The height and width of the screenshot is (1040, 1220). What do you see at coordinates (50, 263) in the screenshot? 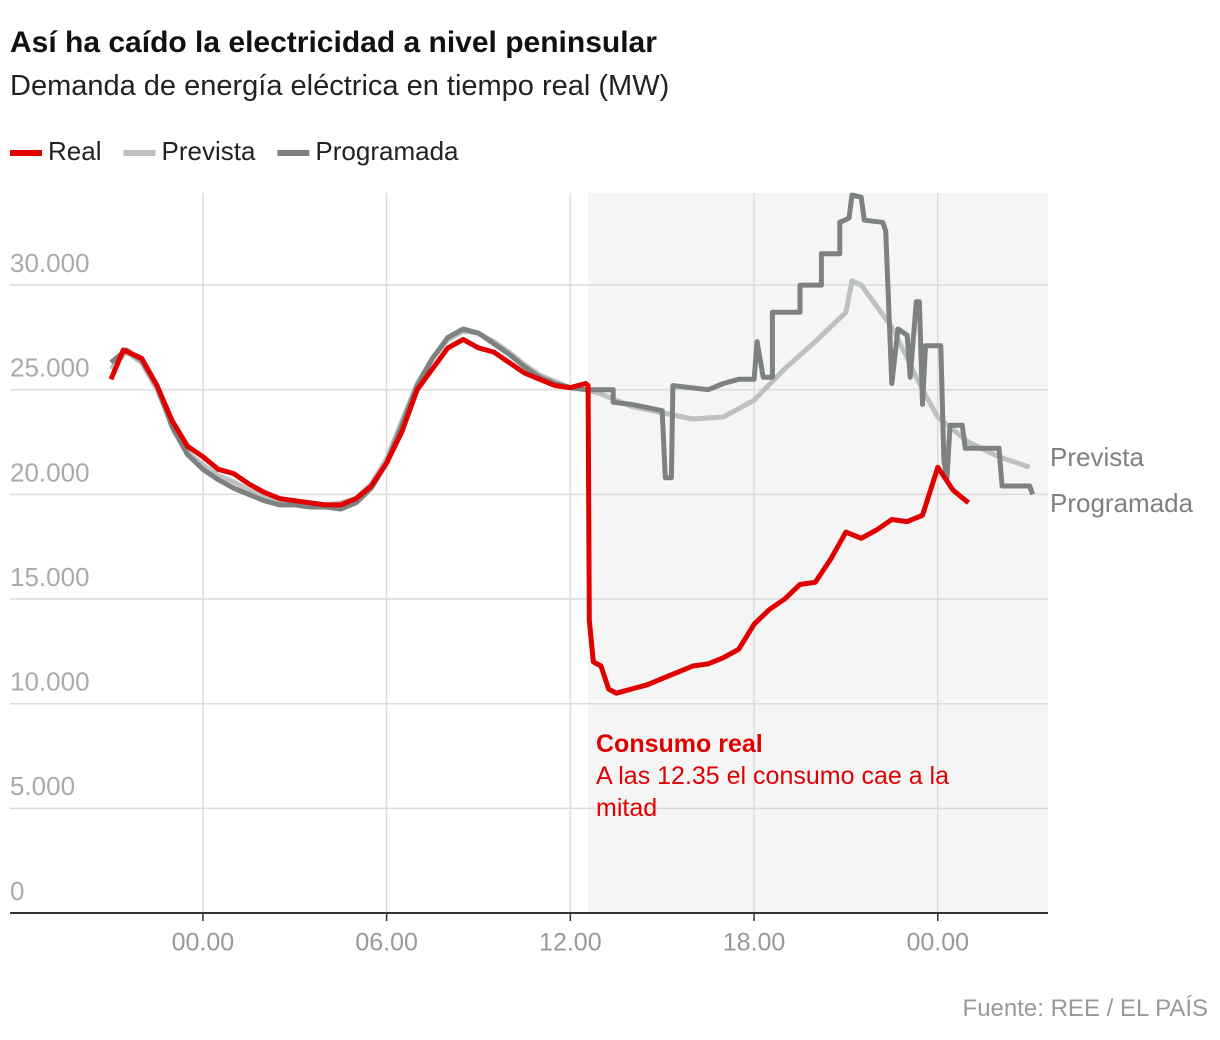
I see `y-tick-label: 30.000` at bounding box center [50, 263].